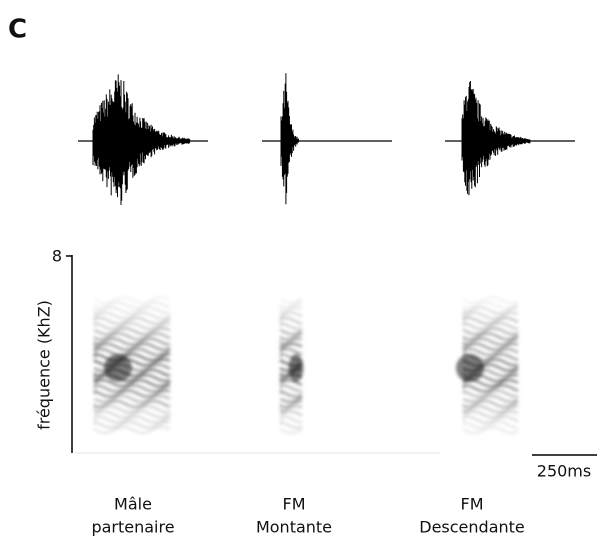 This screenshot has height=542, width=598. I want to click on panel-label: C, so click(17, 30).